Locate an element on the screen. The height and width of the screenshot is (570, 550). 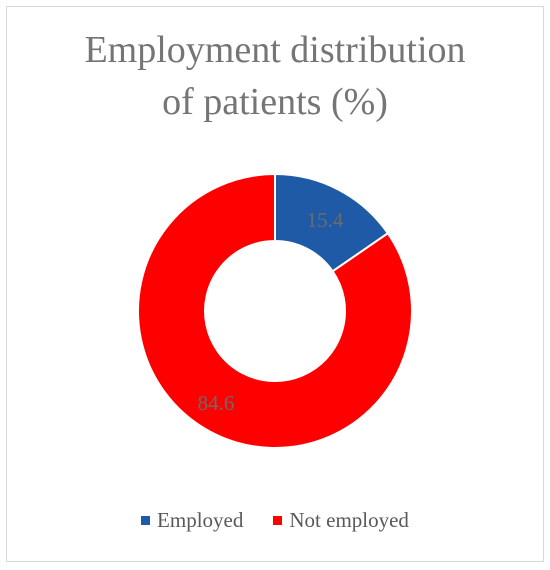
data-label-not-employed: 84.6 is located at coordinates (216, 403).